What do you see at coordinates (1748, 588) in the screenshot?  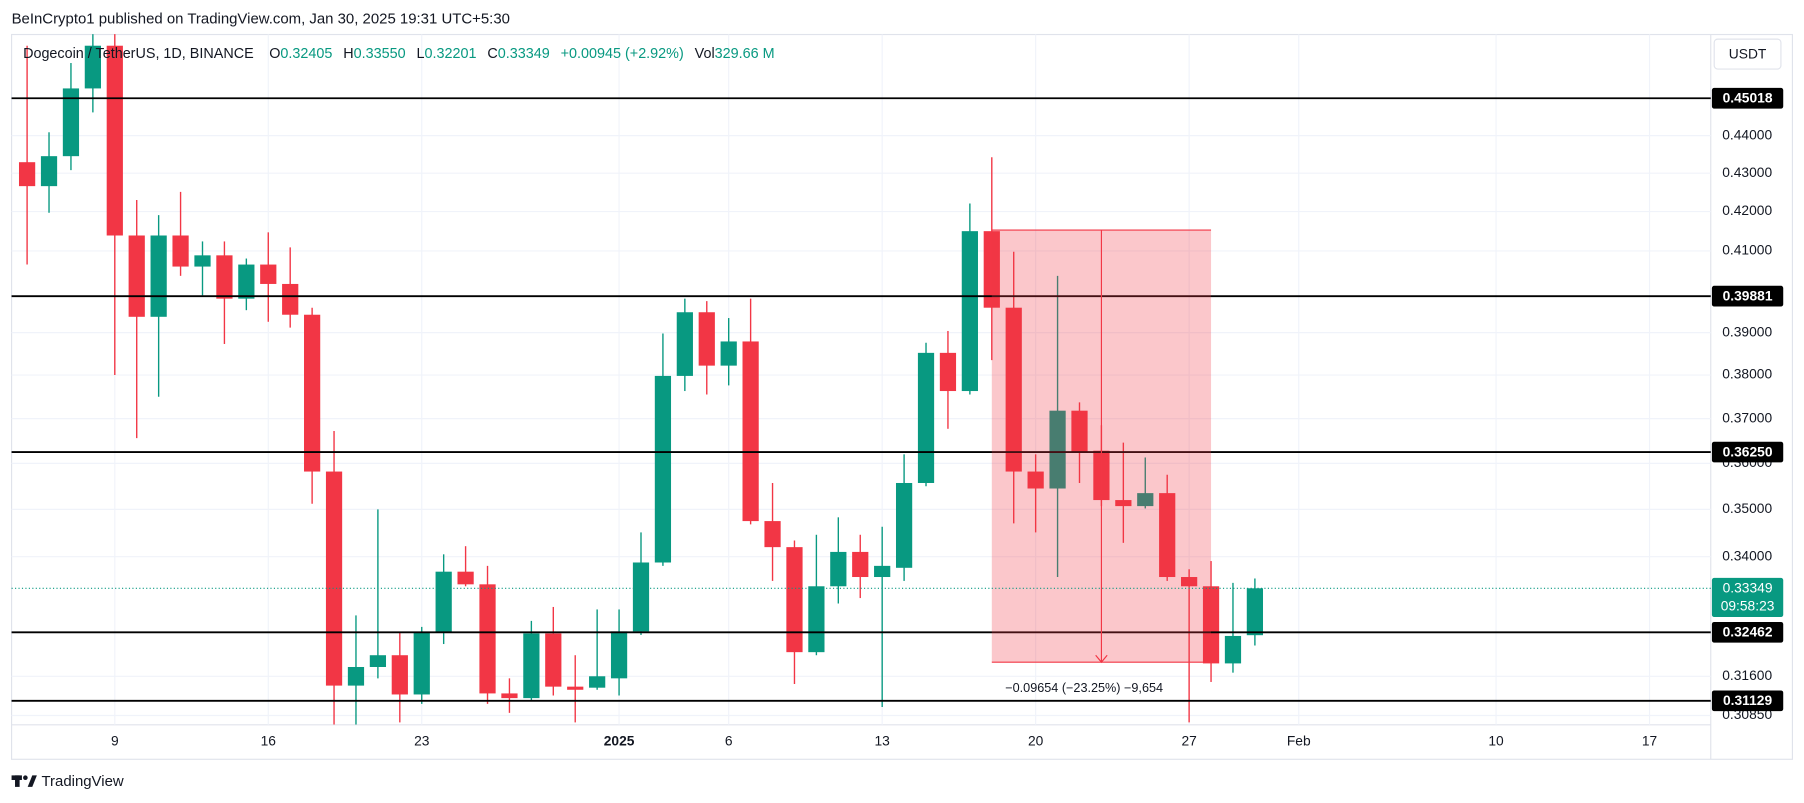 I see `last-price-label: 0.33349` at bounding box center [1748, 588].